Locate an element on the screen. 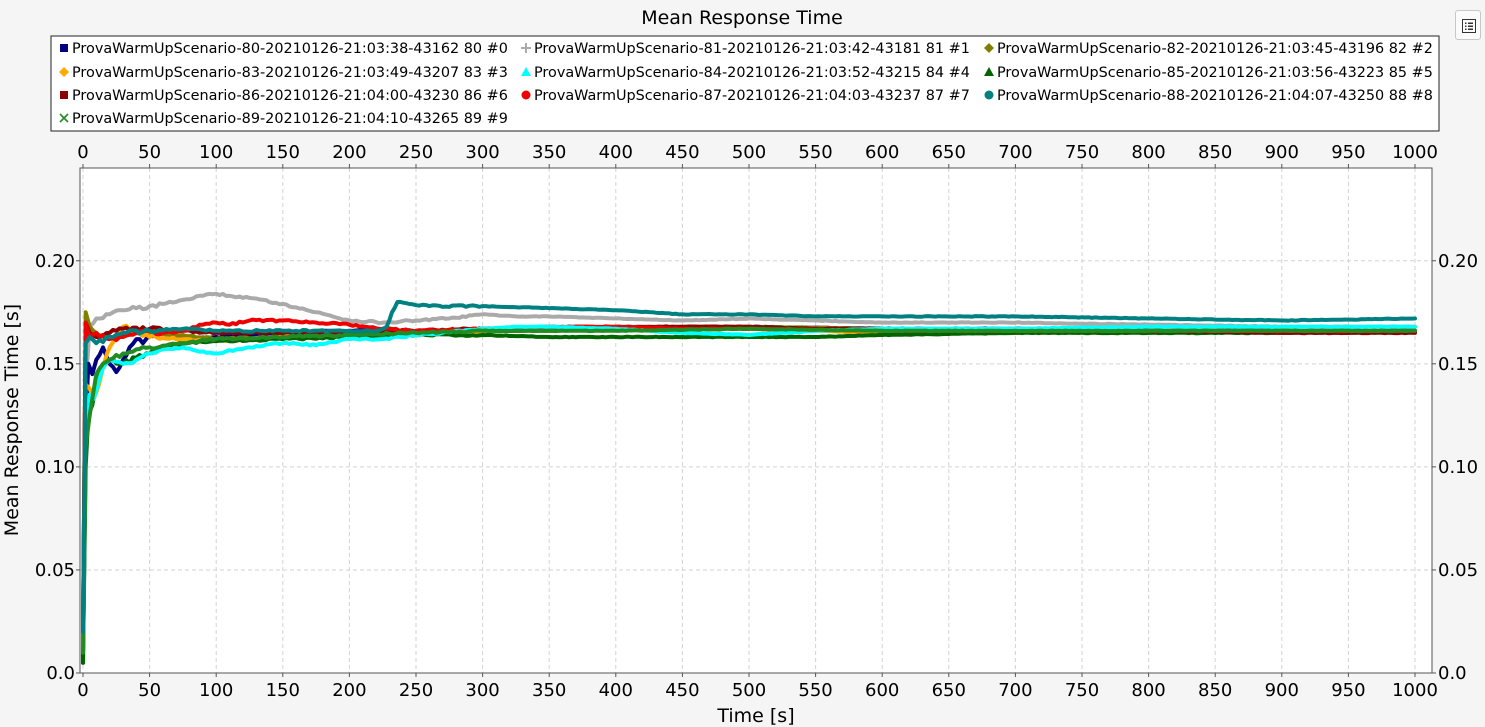  x-top-tick-label: 250 is located at coordinates (416, 152).